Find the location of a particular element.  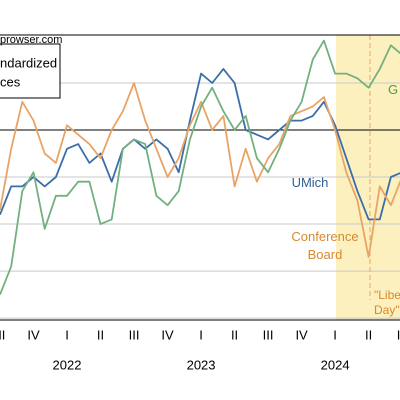

legend-box is located at coordinates (30, 71).